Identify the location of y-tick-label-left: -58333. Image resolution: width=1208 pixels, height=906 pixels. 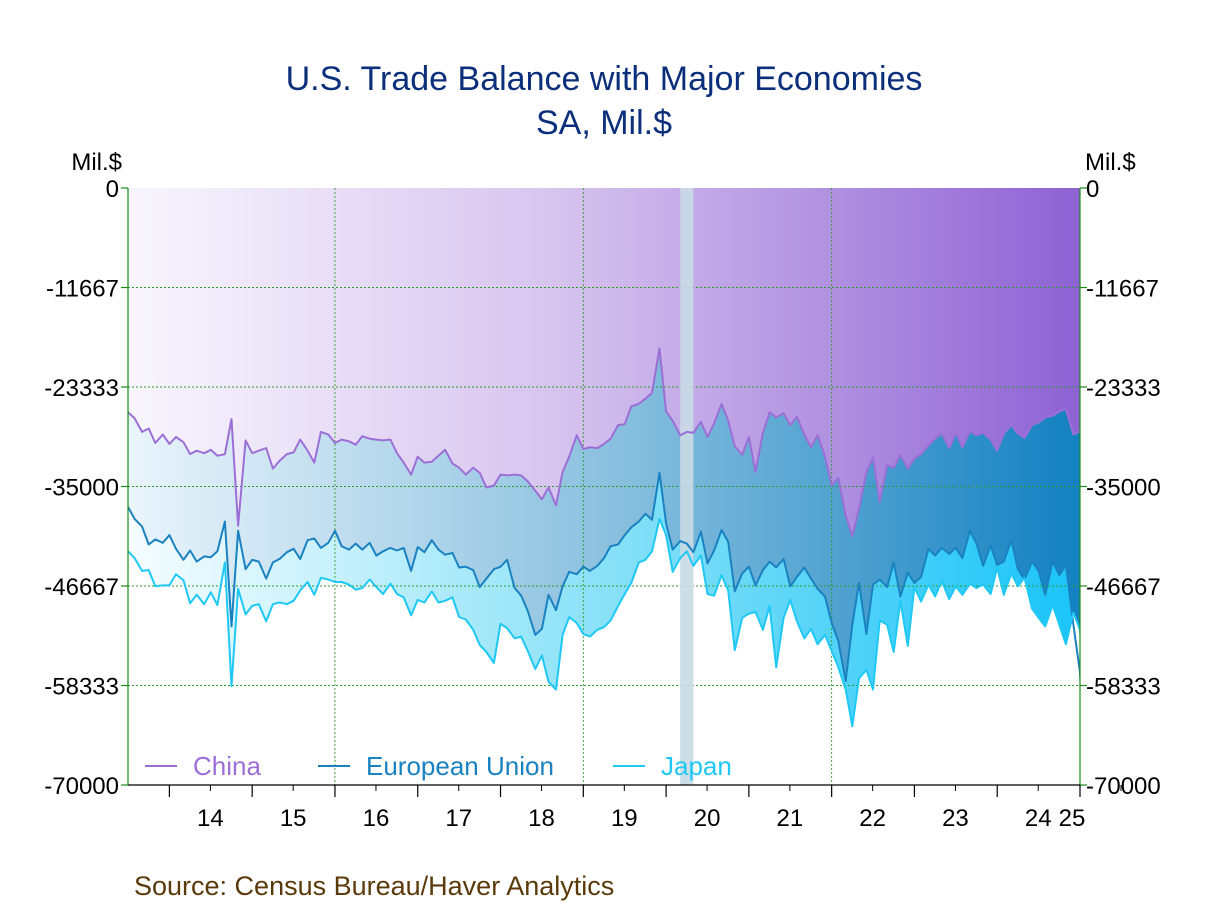
(81, 686).